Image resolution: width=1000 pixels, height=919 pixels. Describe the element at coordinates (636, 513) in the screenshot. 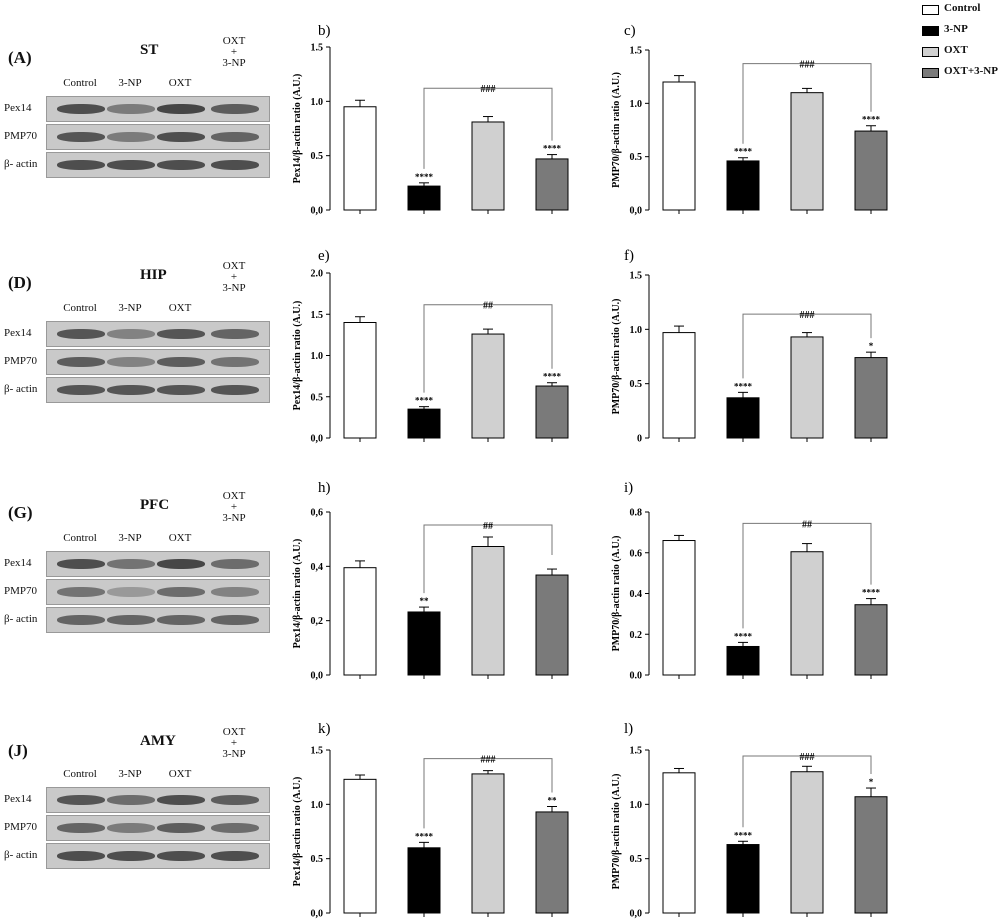

I see `y-tick-label: 0.8` at that location.